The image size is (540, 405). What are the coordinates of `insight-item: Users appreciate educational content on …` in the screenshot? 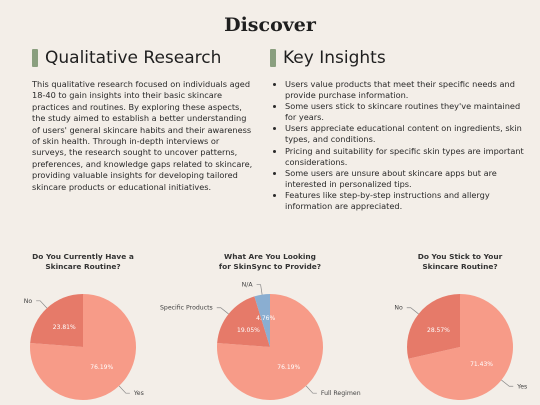 It's located at (407, 134).